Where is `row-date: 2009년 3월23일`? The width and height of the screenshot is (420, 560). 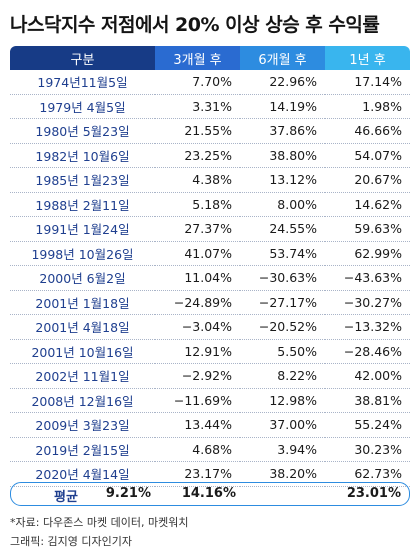
row-date: 2009년 3월23일 is located at coordinates (82, 425).